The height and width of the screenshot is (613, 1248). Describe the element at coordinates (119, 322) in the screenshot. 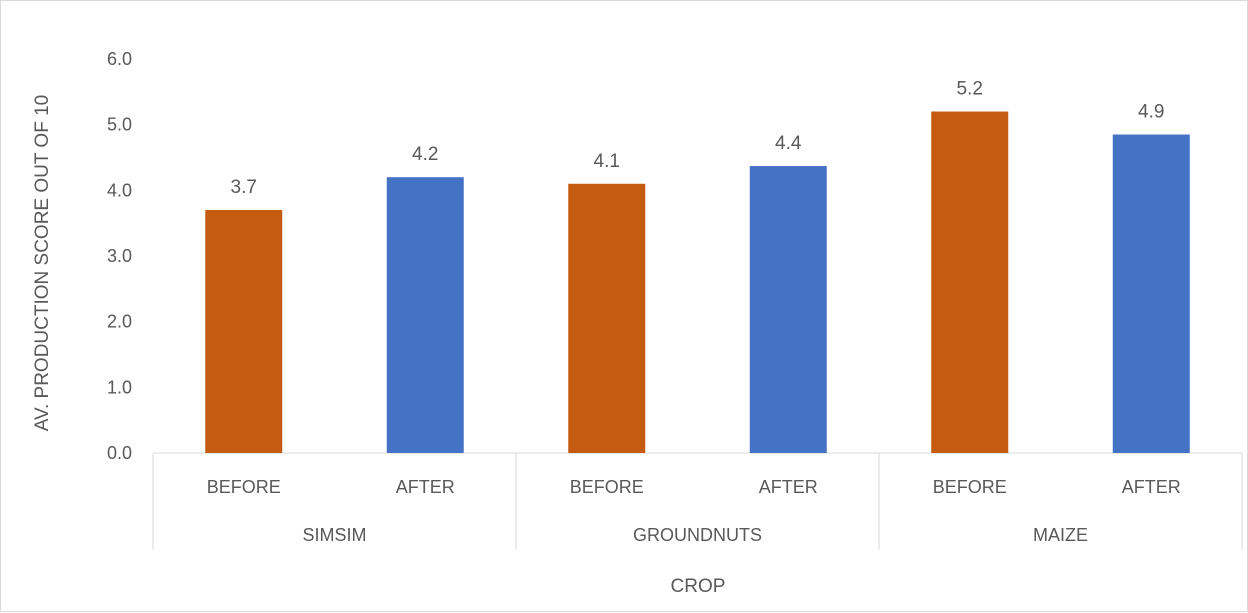

I see `y-tick-label: 2.0` at that location.